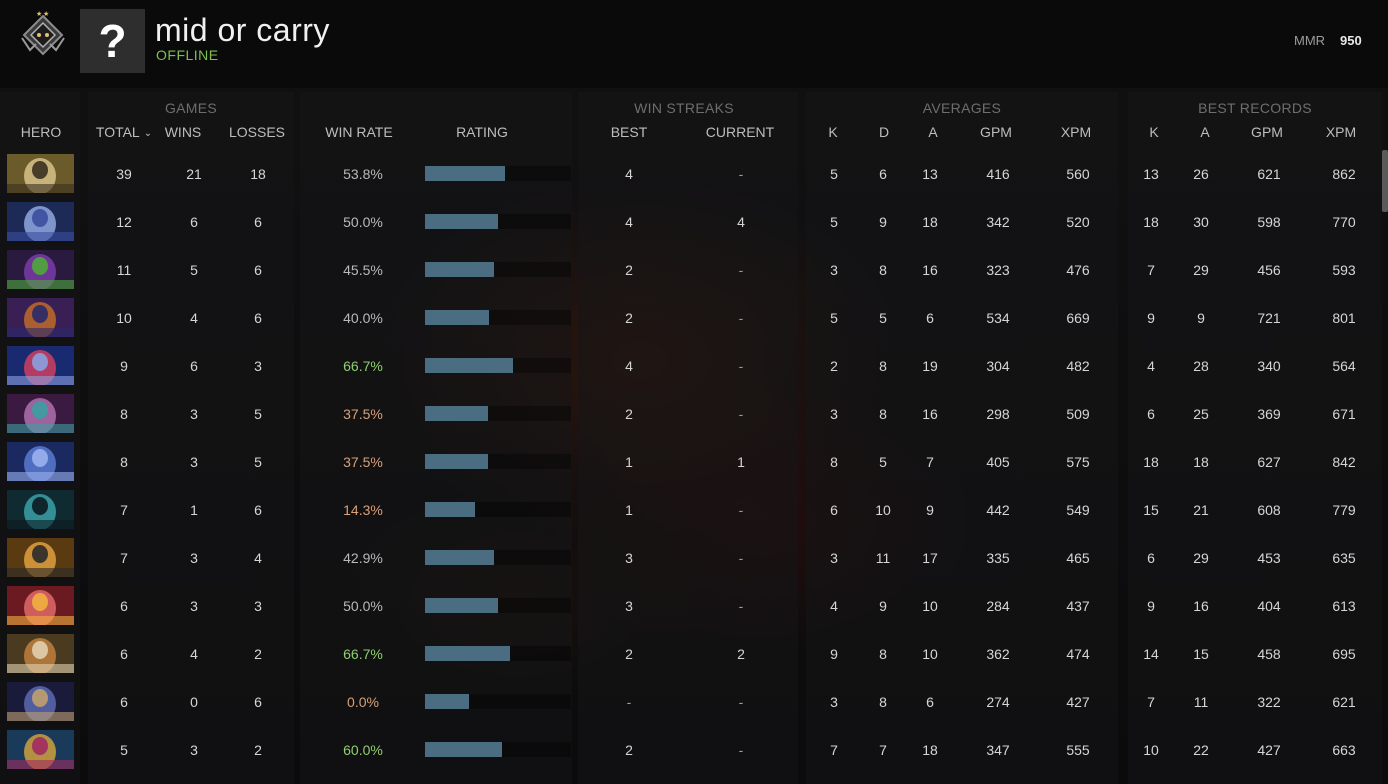 Image resolution: width=1388 pixels, height=784 pixels. Describe the element at coordinates (363, 558) in the screenshot. I see `cell-win-rate: 42.9%` at that location.